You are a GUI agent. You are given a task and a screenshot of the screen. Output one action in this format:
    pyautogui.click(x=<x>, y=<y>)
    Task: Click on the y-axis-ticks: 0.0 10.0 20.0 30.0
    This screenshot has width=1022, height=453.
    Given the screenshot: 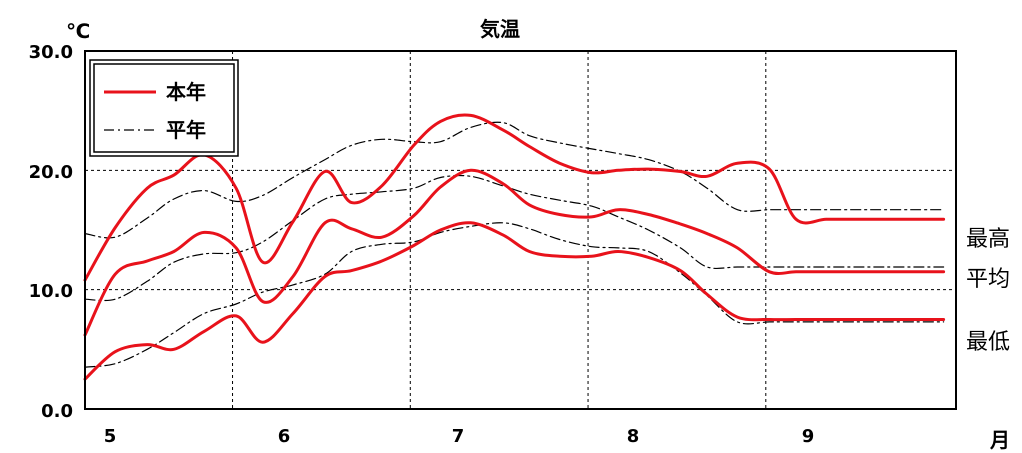 What is the action you would take?
    pyautogui.click(x=51, y=232)
    